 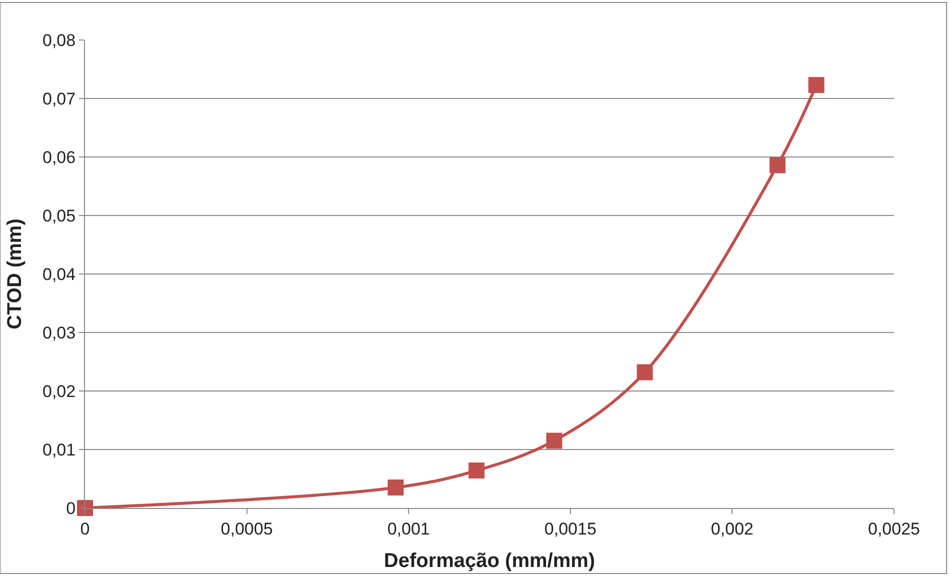 What do you see at coordinates (15, 274) in the screenshot?
I see `y-axis-title: CTOD (mm)` at bounding box center [15, 274].